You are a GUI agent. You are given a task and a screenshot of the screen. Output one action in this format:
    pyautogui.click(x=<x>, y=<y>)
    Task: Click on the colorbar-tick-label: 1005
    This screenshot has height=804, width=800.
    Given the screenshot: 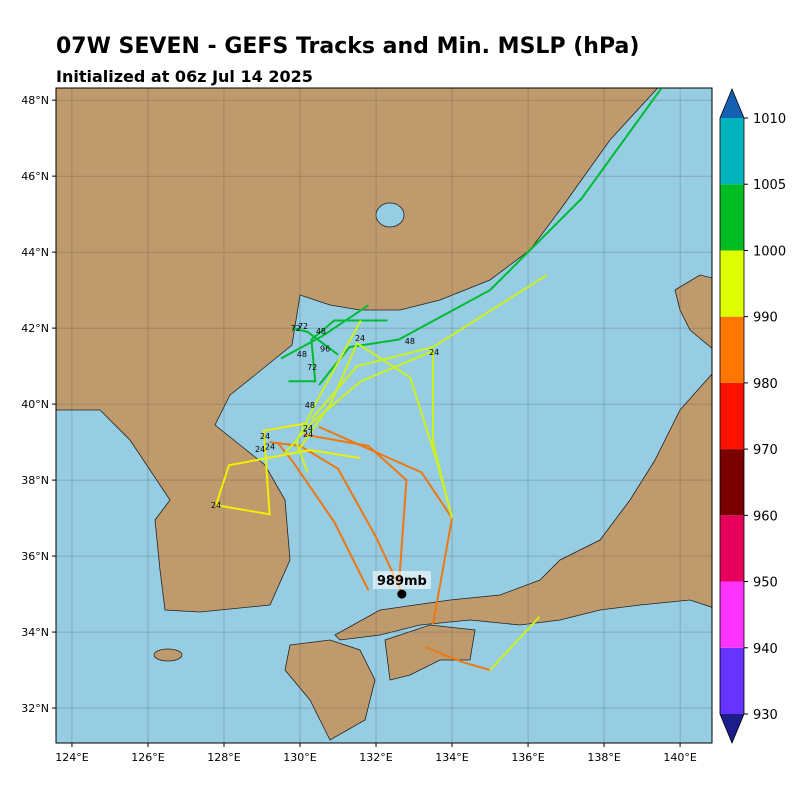 What is the action you would take?
    pyautogui.click(x=769, y=185)
    